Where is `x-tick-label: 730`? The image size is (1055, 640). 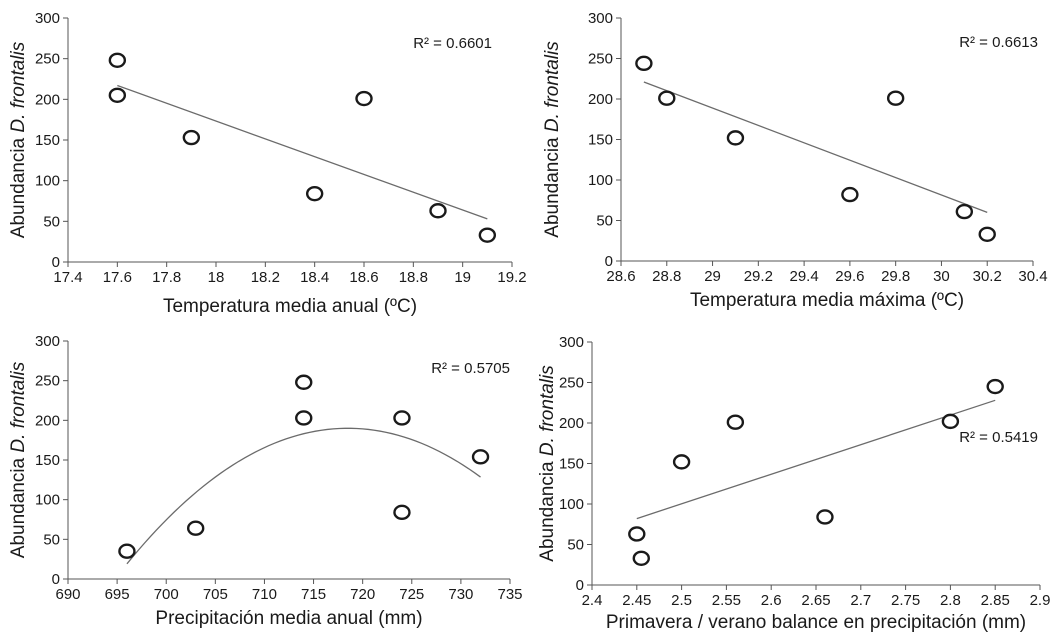 x-tick-label: 730 is located at coordinates (460, 594).